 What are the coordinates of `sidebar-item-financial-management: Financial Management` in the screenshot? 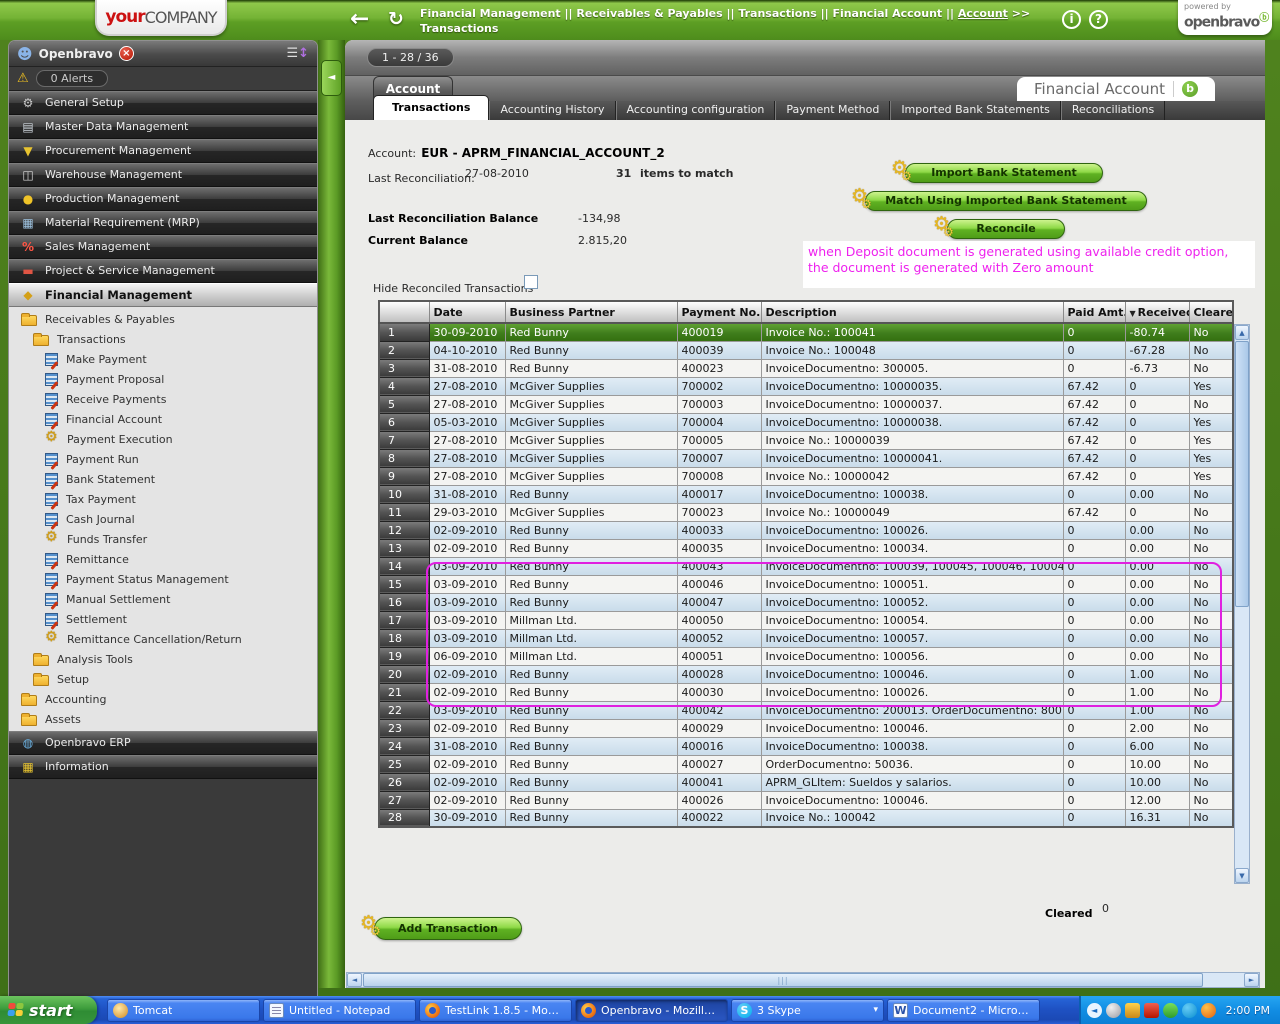 It's located at (163, 295).